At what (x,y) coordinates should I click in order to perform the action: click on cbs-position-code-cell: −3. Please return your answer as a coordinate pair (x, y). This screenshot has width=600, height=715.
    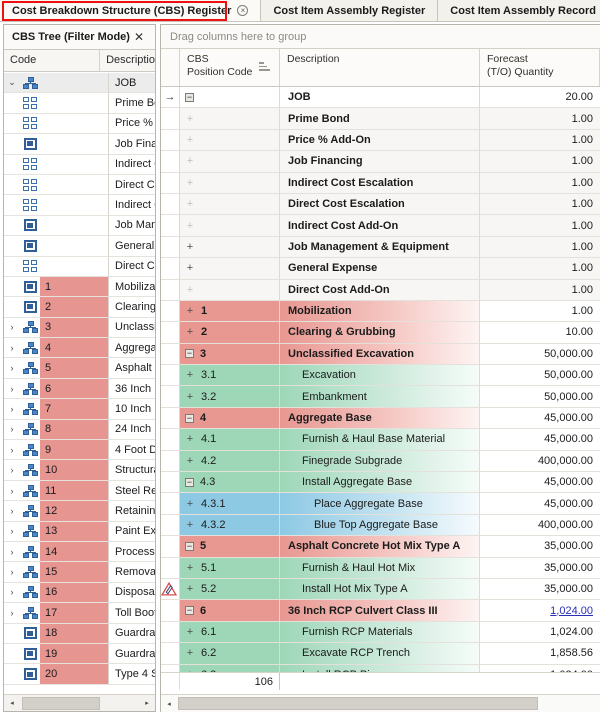
    Looking at the image, I should click on (230, 354).